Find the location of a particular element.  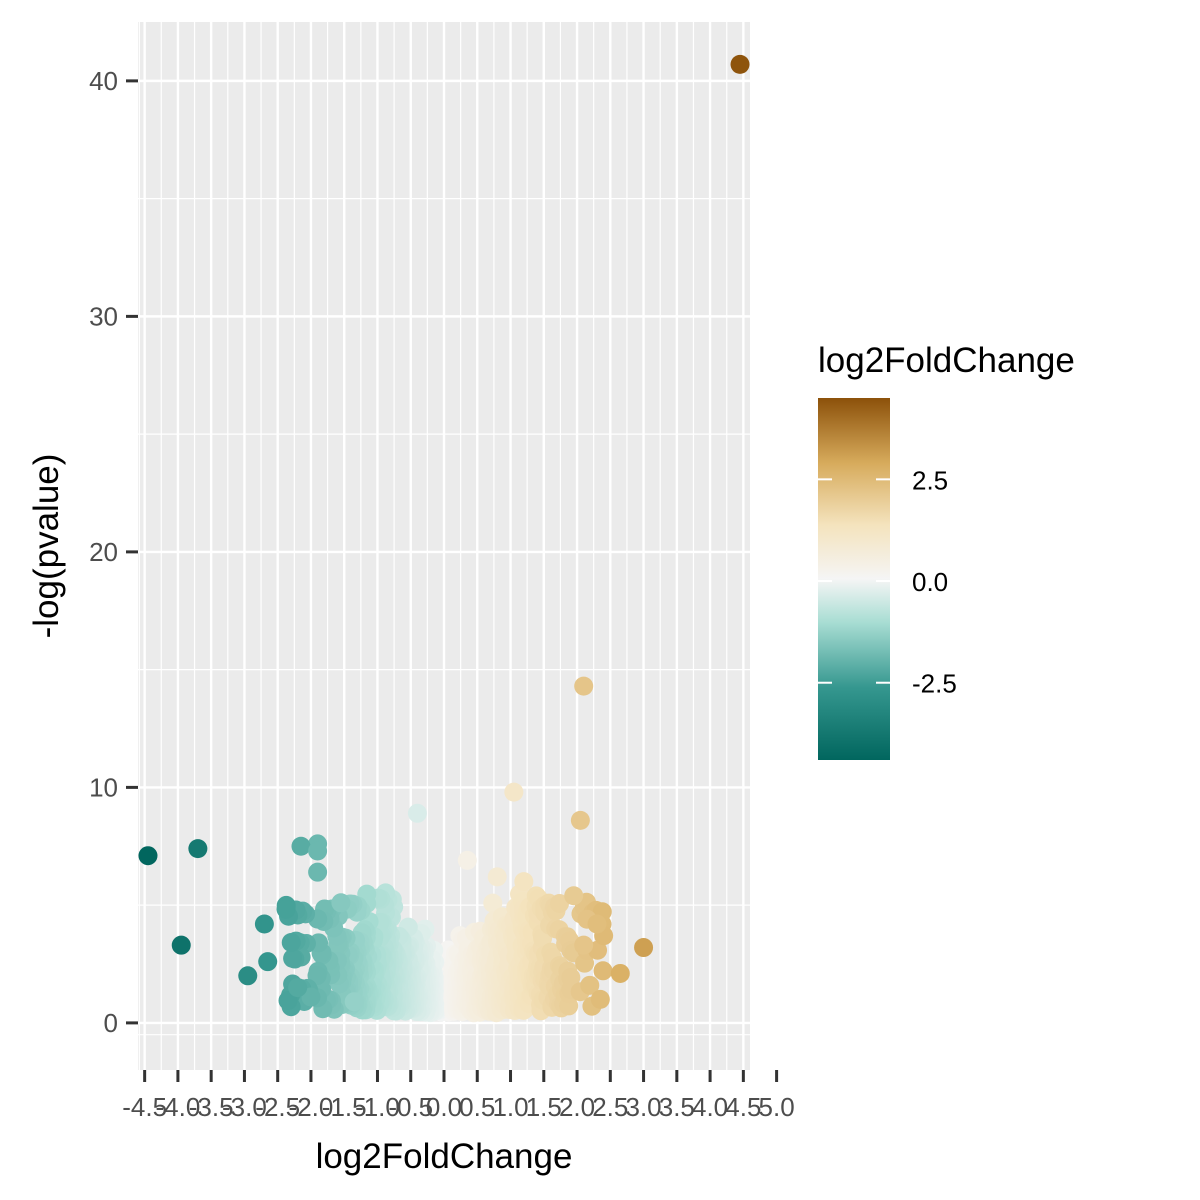

y-tick-label: 0 is located at coordinates (111, 1023).